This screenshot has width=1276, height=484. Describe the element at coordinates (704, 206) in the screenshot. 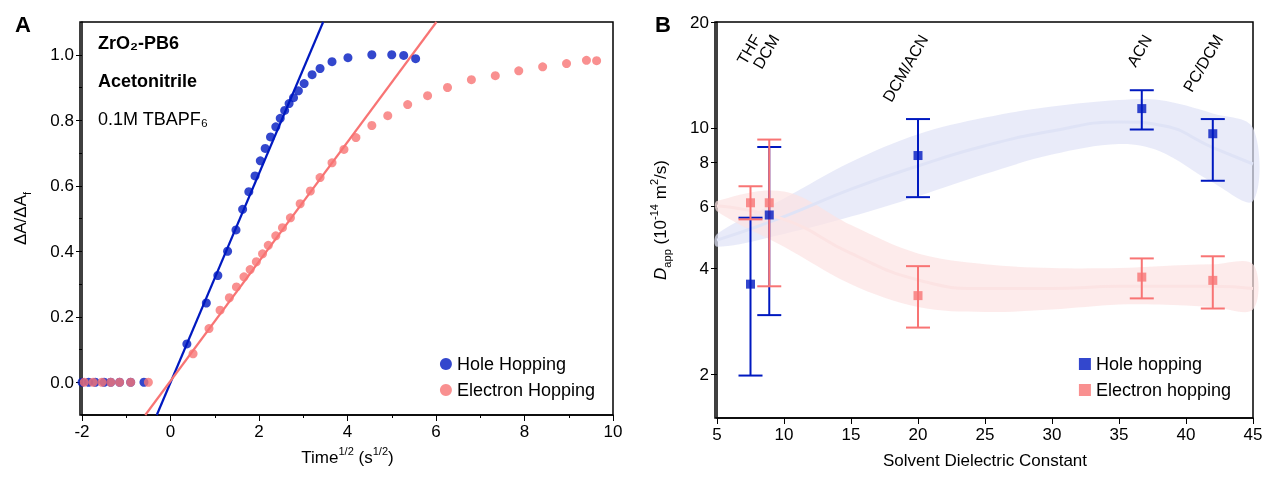

I see `y-tick-label: 6` at that location.